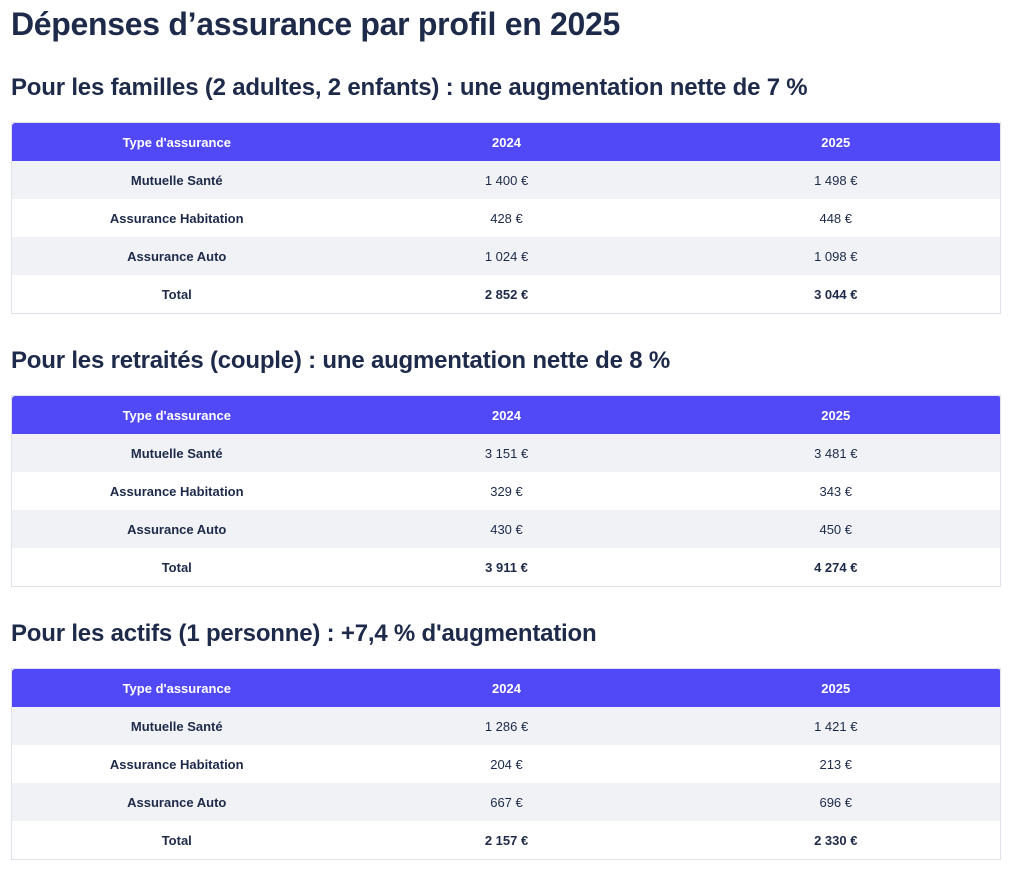 Image resolution: width=1024 pixels, height=869 pixels. Describe the element at coordinates (836, 529) in the screenshot. I see `cell-2025: 450 €` at that location.